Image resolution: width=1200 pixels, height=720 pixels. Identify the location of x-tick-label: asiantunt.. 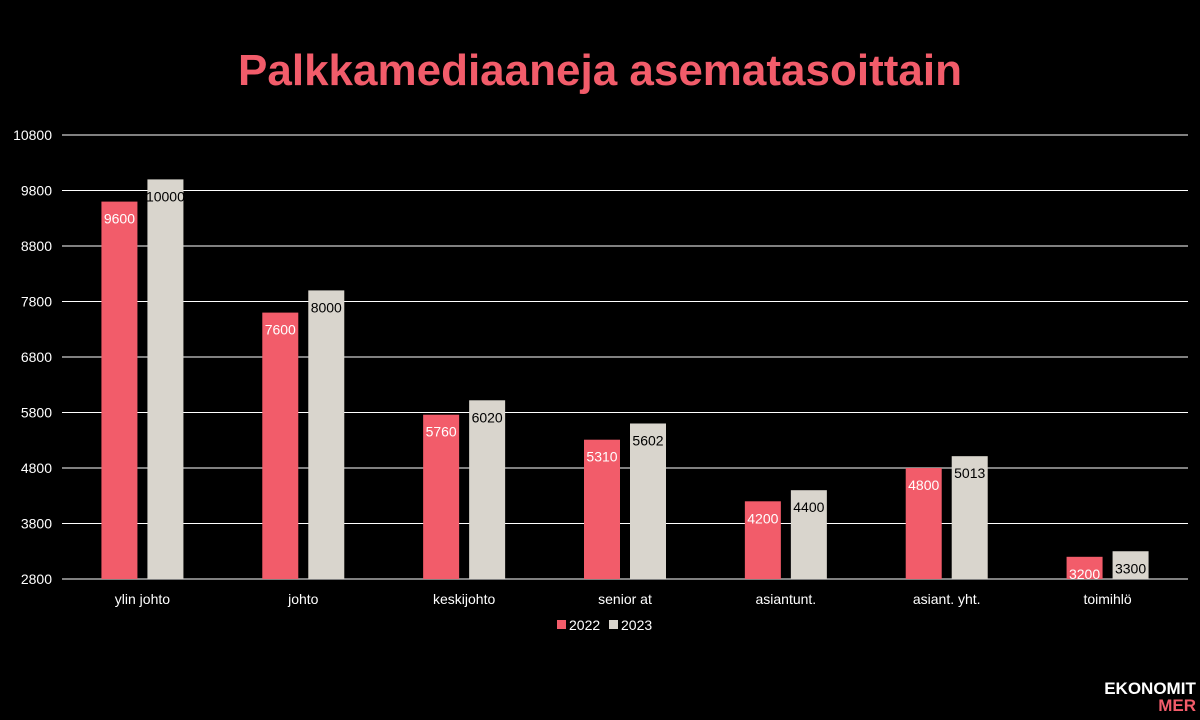
(785, 599).